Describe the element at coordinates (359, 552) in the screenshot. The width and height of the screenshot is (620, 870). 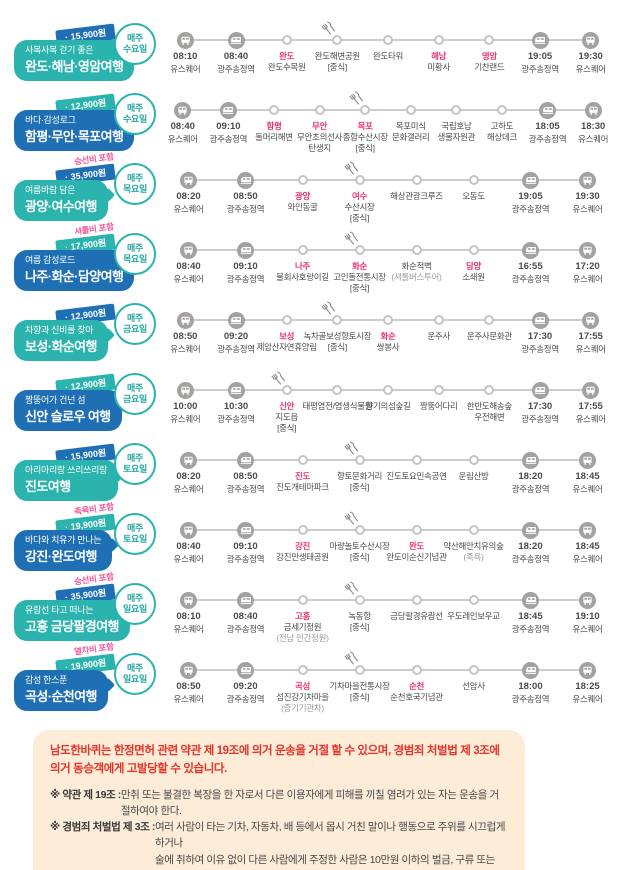
I see `stop-labels: 마량놀토수산시장 [중식]` at that location.